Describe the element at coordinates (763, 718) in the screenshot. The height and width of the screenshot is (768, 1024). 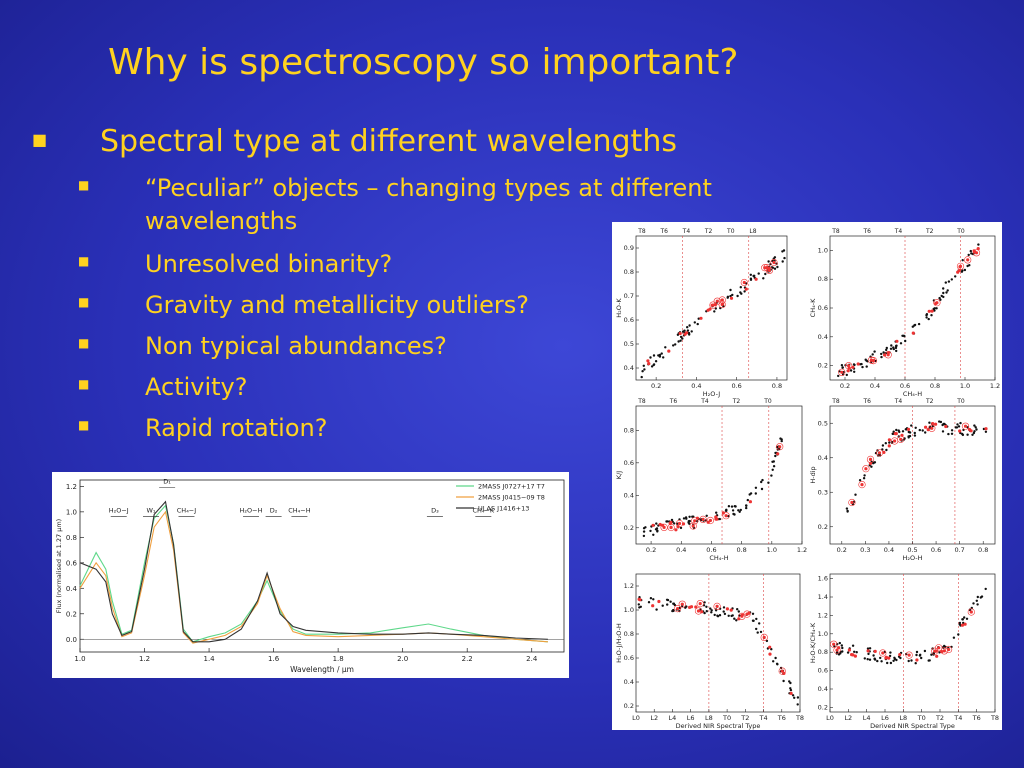
I see `x-tick-label: T4` at that location.